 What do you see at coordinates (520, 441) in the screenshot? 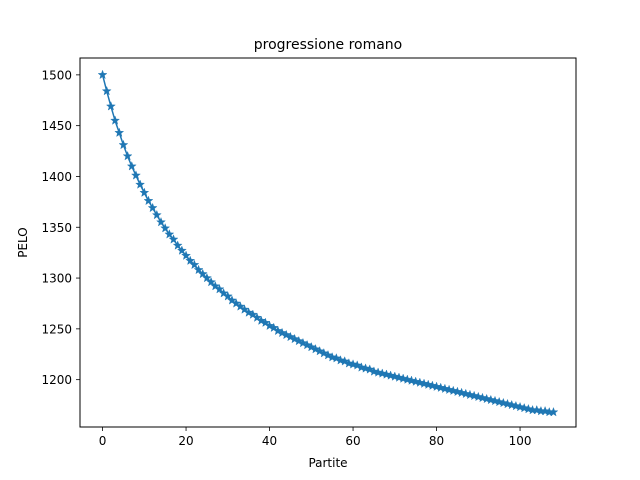
I see `x-tick-label: 100` at bounding box center [520, 441].